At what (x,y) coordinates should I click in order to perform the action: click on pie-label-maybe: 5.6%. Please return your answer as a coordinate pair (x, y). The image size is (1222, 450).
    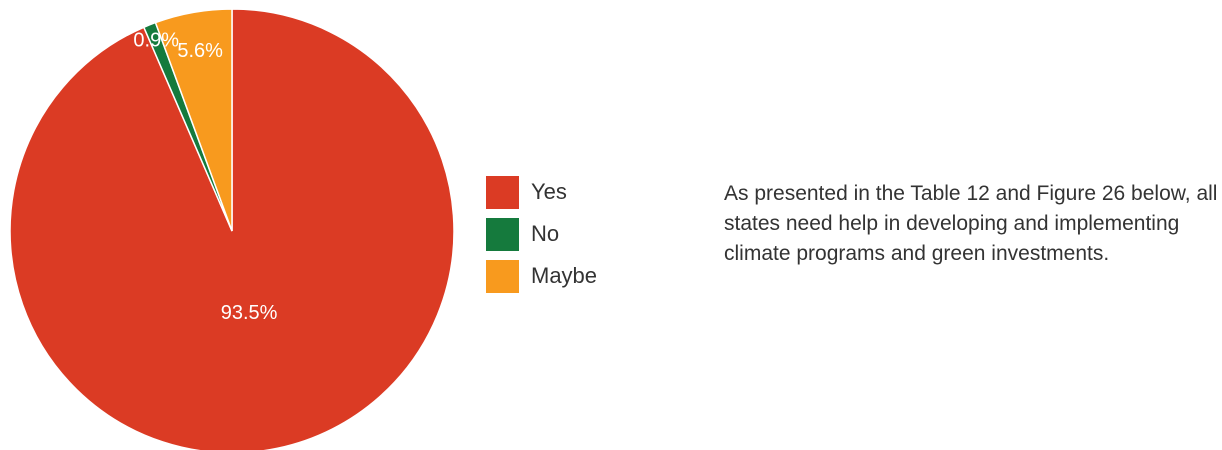
    Looking at the image, I should click on (200, 51).